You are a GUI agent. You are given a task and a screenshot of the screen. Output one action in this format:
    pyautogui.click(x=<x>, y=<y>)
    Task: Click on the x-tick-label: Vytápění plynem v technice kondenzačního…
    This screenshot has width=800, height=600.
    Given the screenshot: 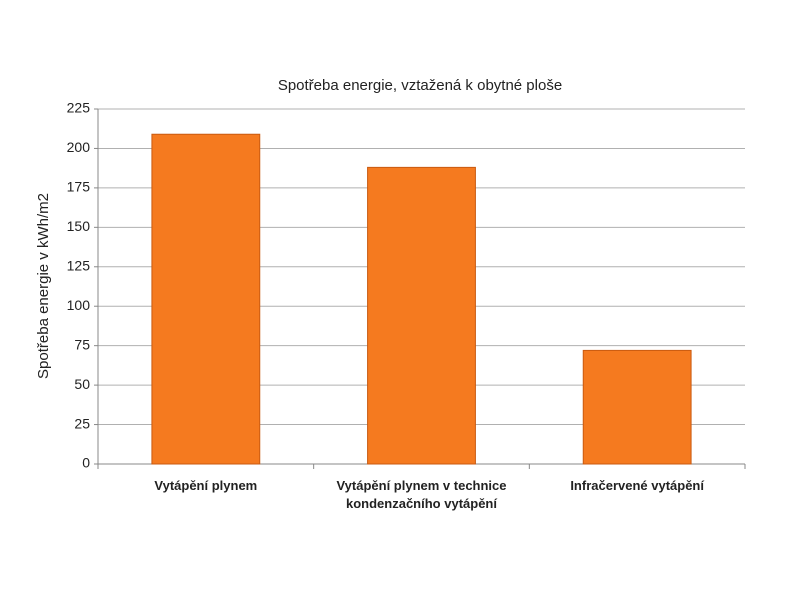 What is the action you would take?
    pyautogui.click(x=421, y=494)
    